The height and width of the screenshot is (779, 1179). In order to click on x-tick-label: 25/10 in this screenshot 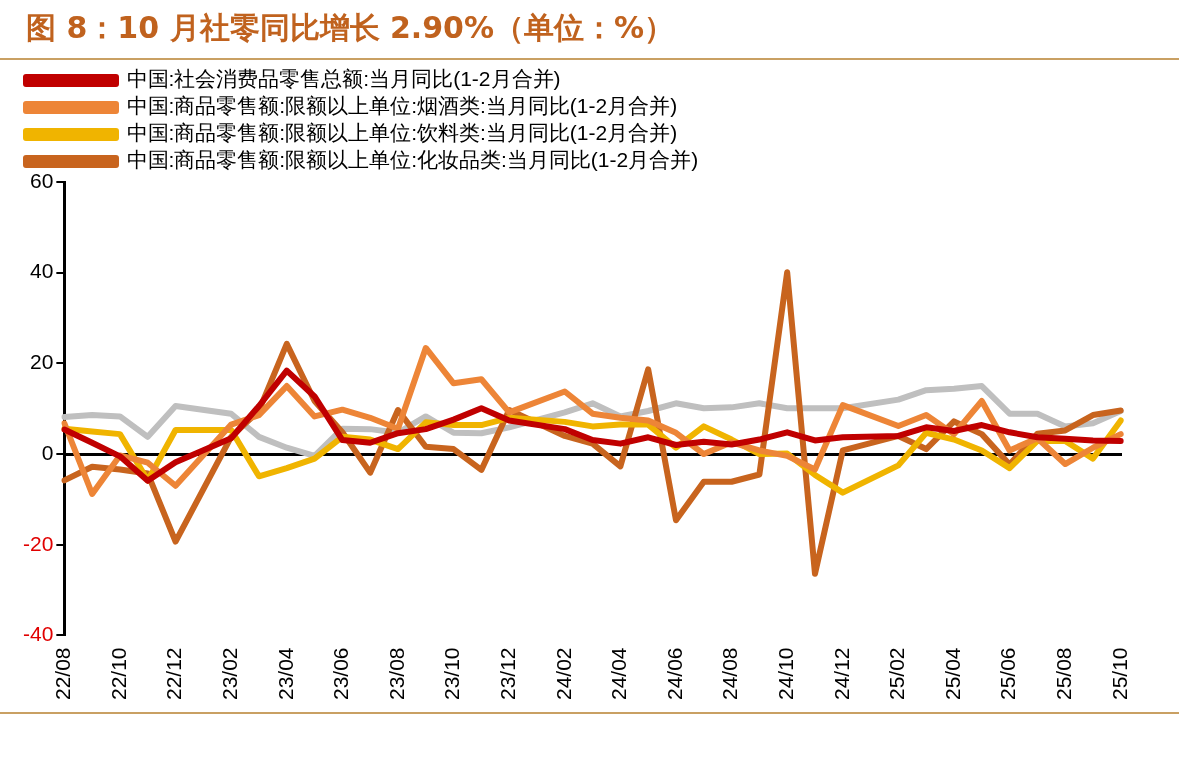, I will do `click(1119, 674)`.